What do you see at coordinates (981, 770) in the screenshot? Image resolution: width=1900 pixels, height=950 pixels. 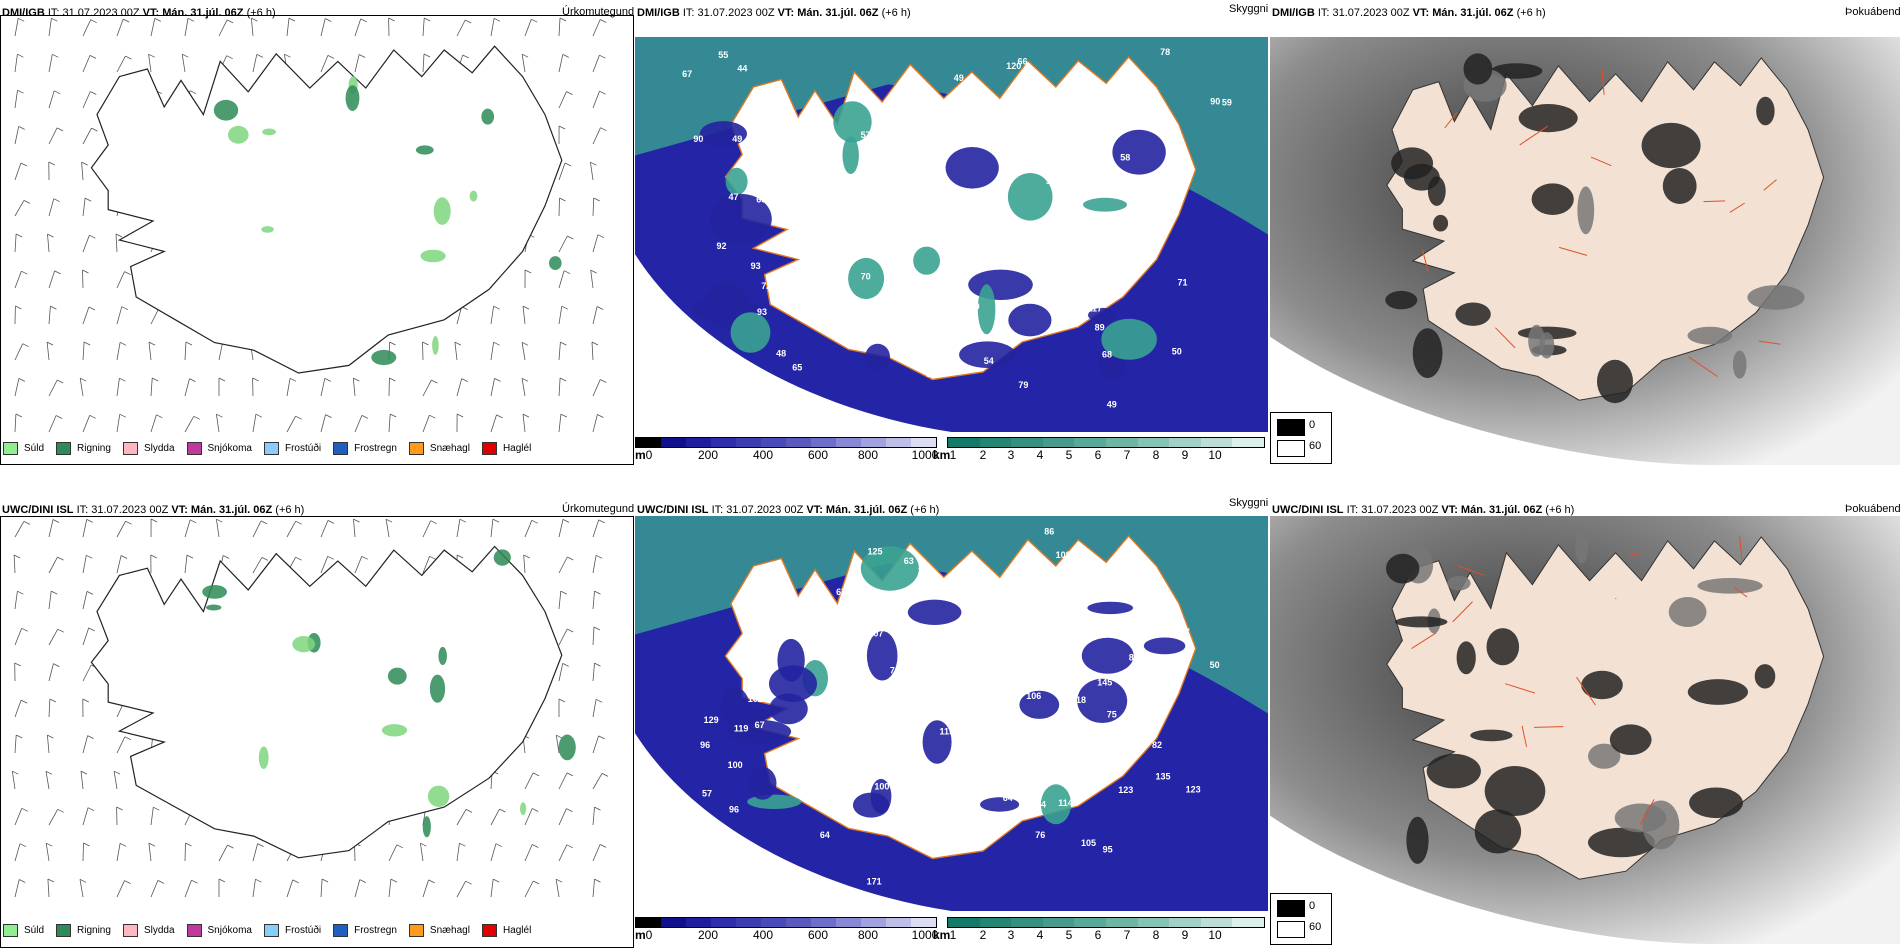 I see `visibility-label: 121` at bounding box center [981, 770].